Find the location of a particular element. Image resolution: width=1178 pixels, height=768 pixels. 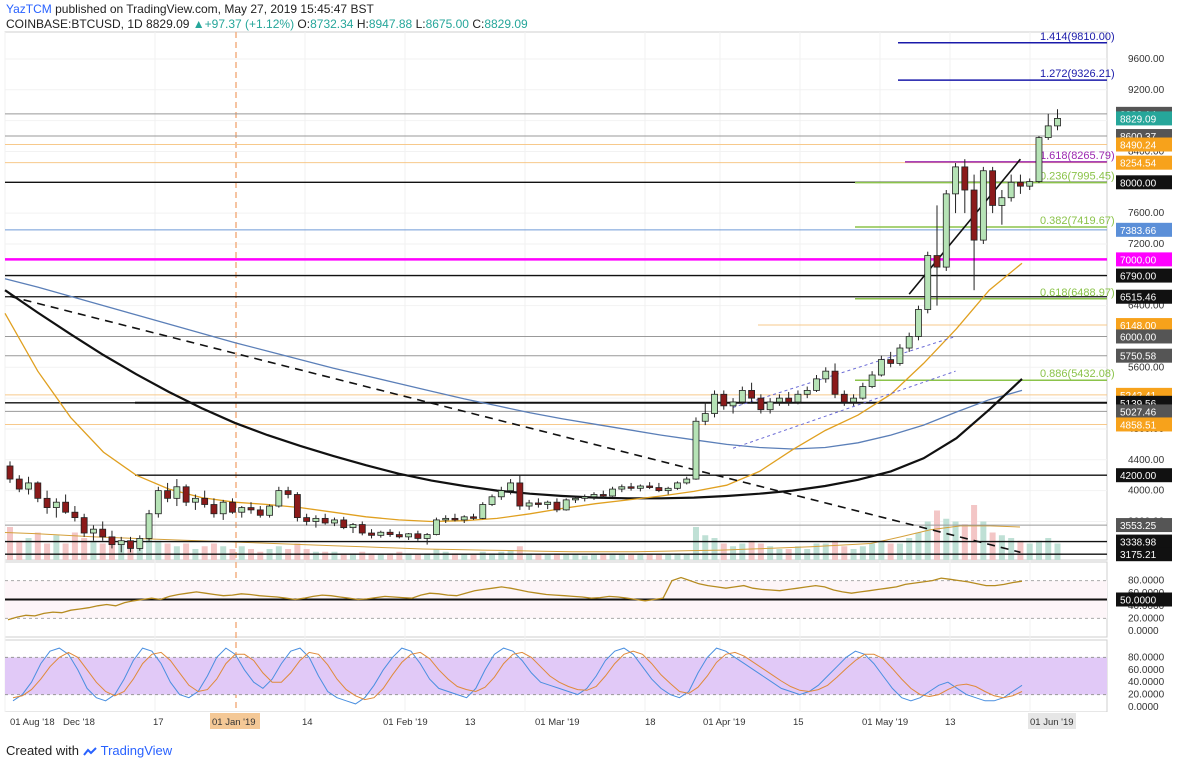

volume-ma-line is located at coordinates (512, 539).